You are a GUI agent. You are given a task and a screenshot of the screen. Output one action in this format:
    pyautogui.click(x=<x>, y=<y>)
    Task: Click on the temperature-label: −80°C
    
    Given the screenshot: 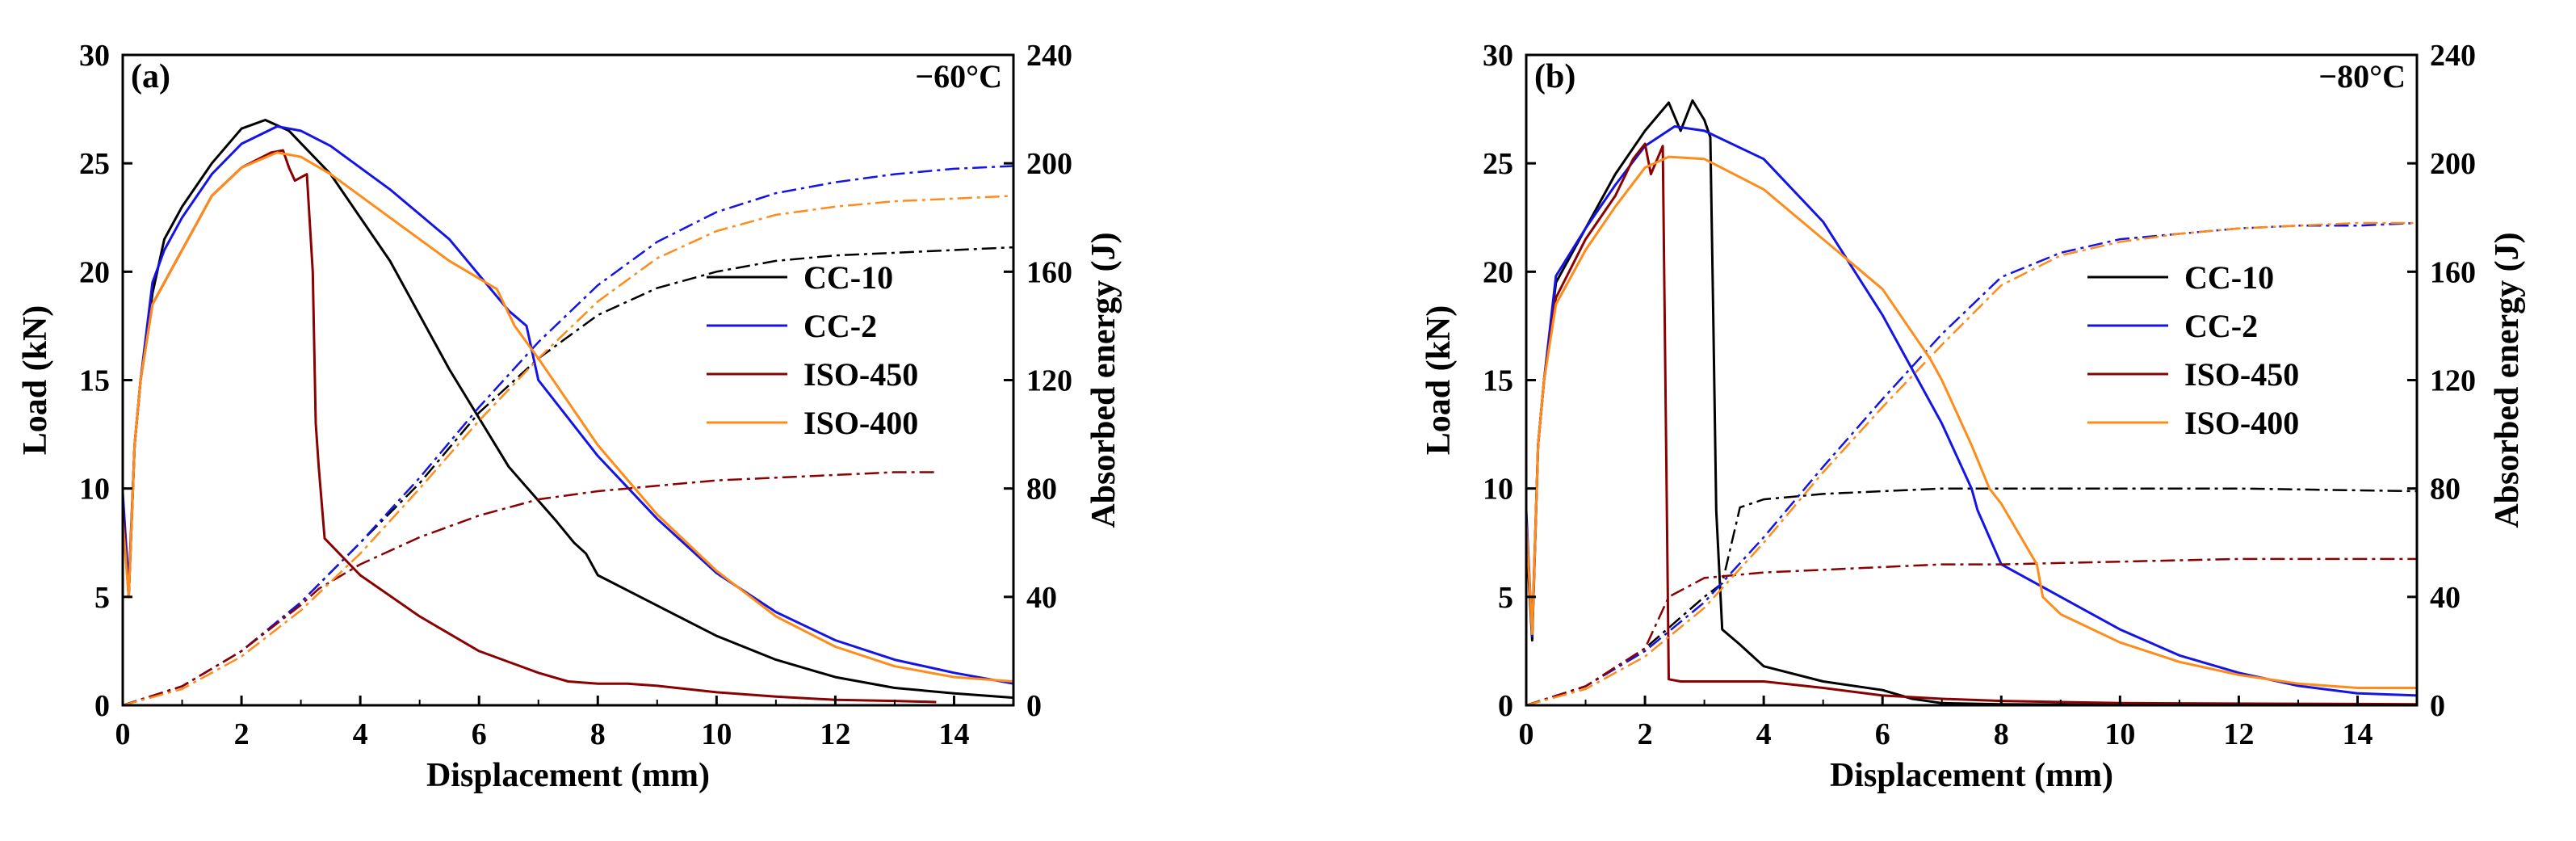 What is the action you would take?
    pyautogui.click(x=2362, y=76)
    